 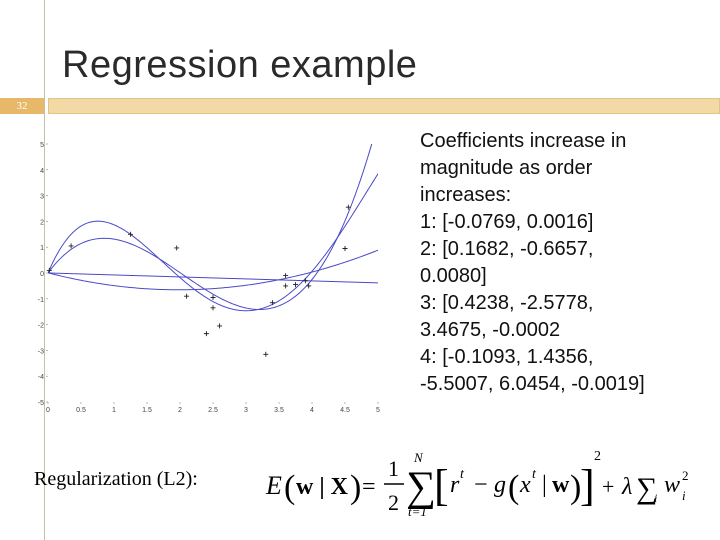 What do you see at coordinates (455, 485) in the screenshot?
I see `formula-r: r` at bounding box center [455, 485].